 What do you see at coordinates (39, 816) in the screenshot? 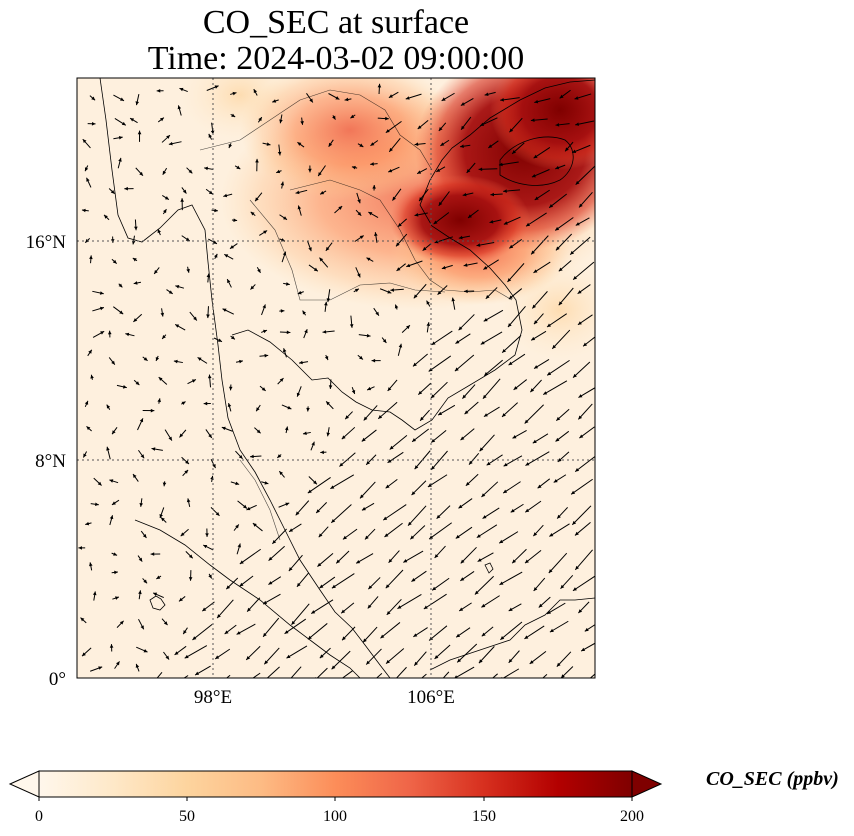
I see `colorbar-tick-0: 0` at bounding box center [39, 816].